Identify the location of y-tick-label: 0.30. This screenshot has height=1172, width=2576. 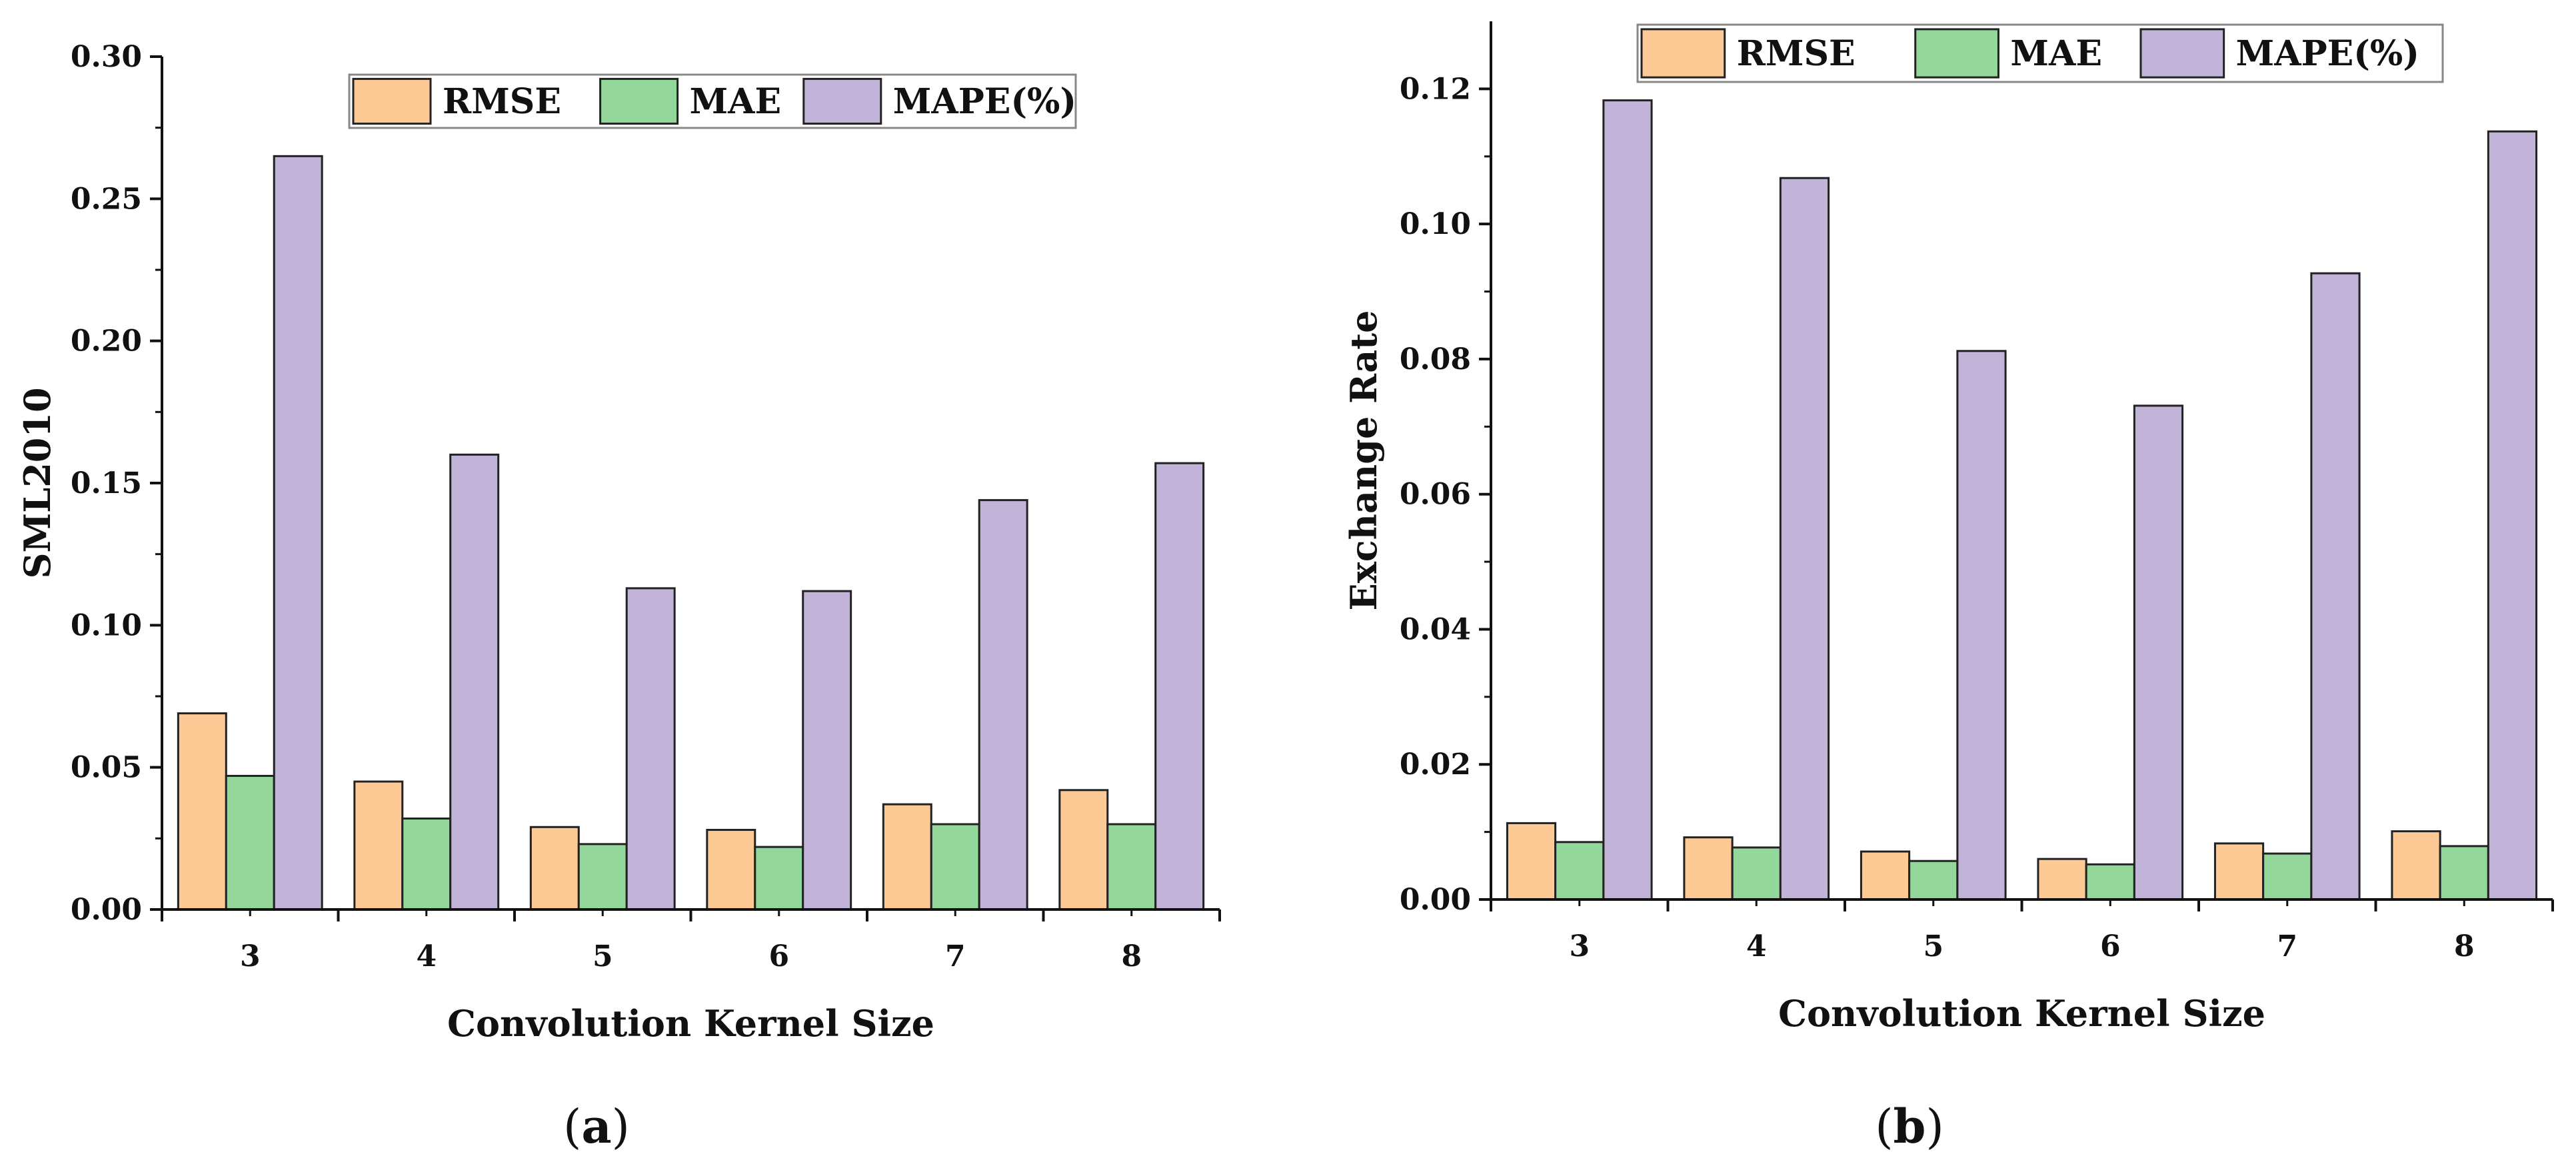
(107, 57).